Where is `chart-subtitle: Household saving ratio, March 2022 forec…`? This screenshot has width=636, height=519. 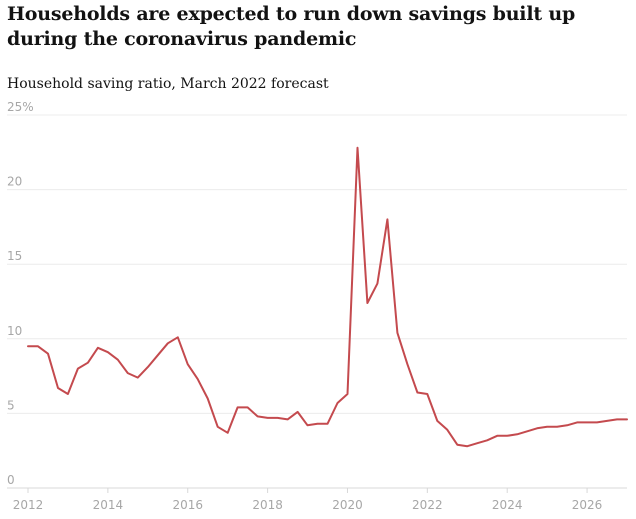 chart-subtitle: Household saving ratio, March 2022 forec… is located at coordinates (168, 84).